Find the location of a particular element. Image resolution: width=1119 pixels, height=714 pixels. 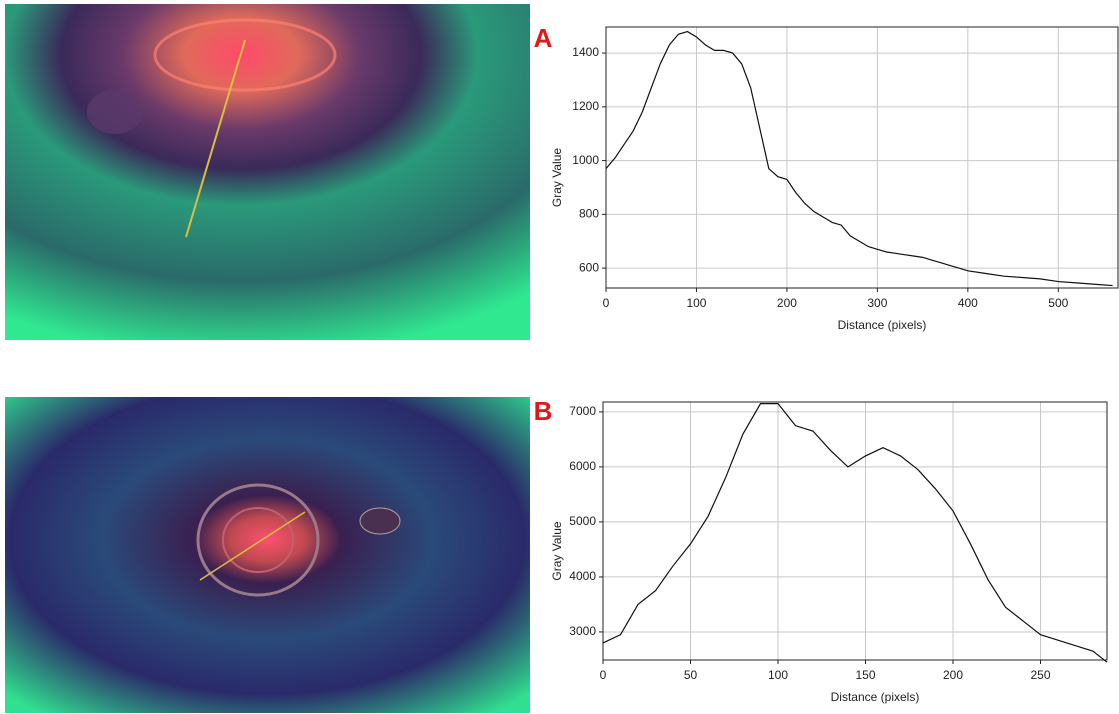

x-tick-label: 500 is located at coordinates (1058, 303).